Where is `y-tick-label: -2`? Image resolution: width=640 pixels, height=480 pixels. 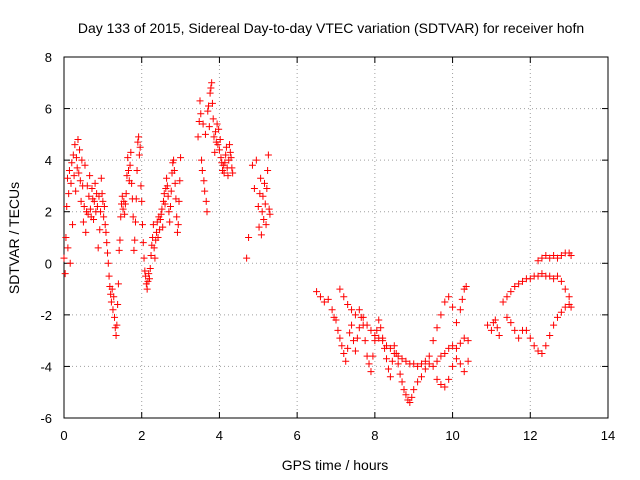
y-tick-label: -2 is located at coordinates (46, 315).